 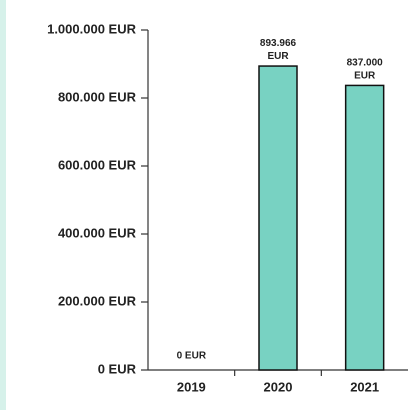 What do you see at coordinates (92, 28) in the screenshot?
I see `y-tick-label: 1.000.000 EUR` at bounding box center [92, 28].